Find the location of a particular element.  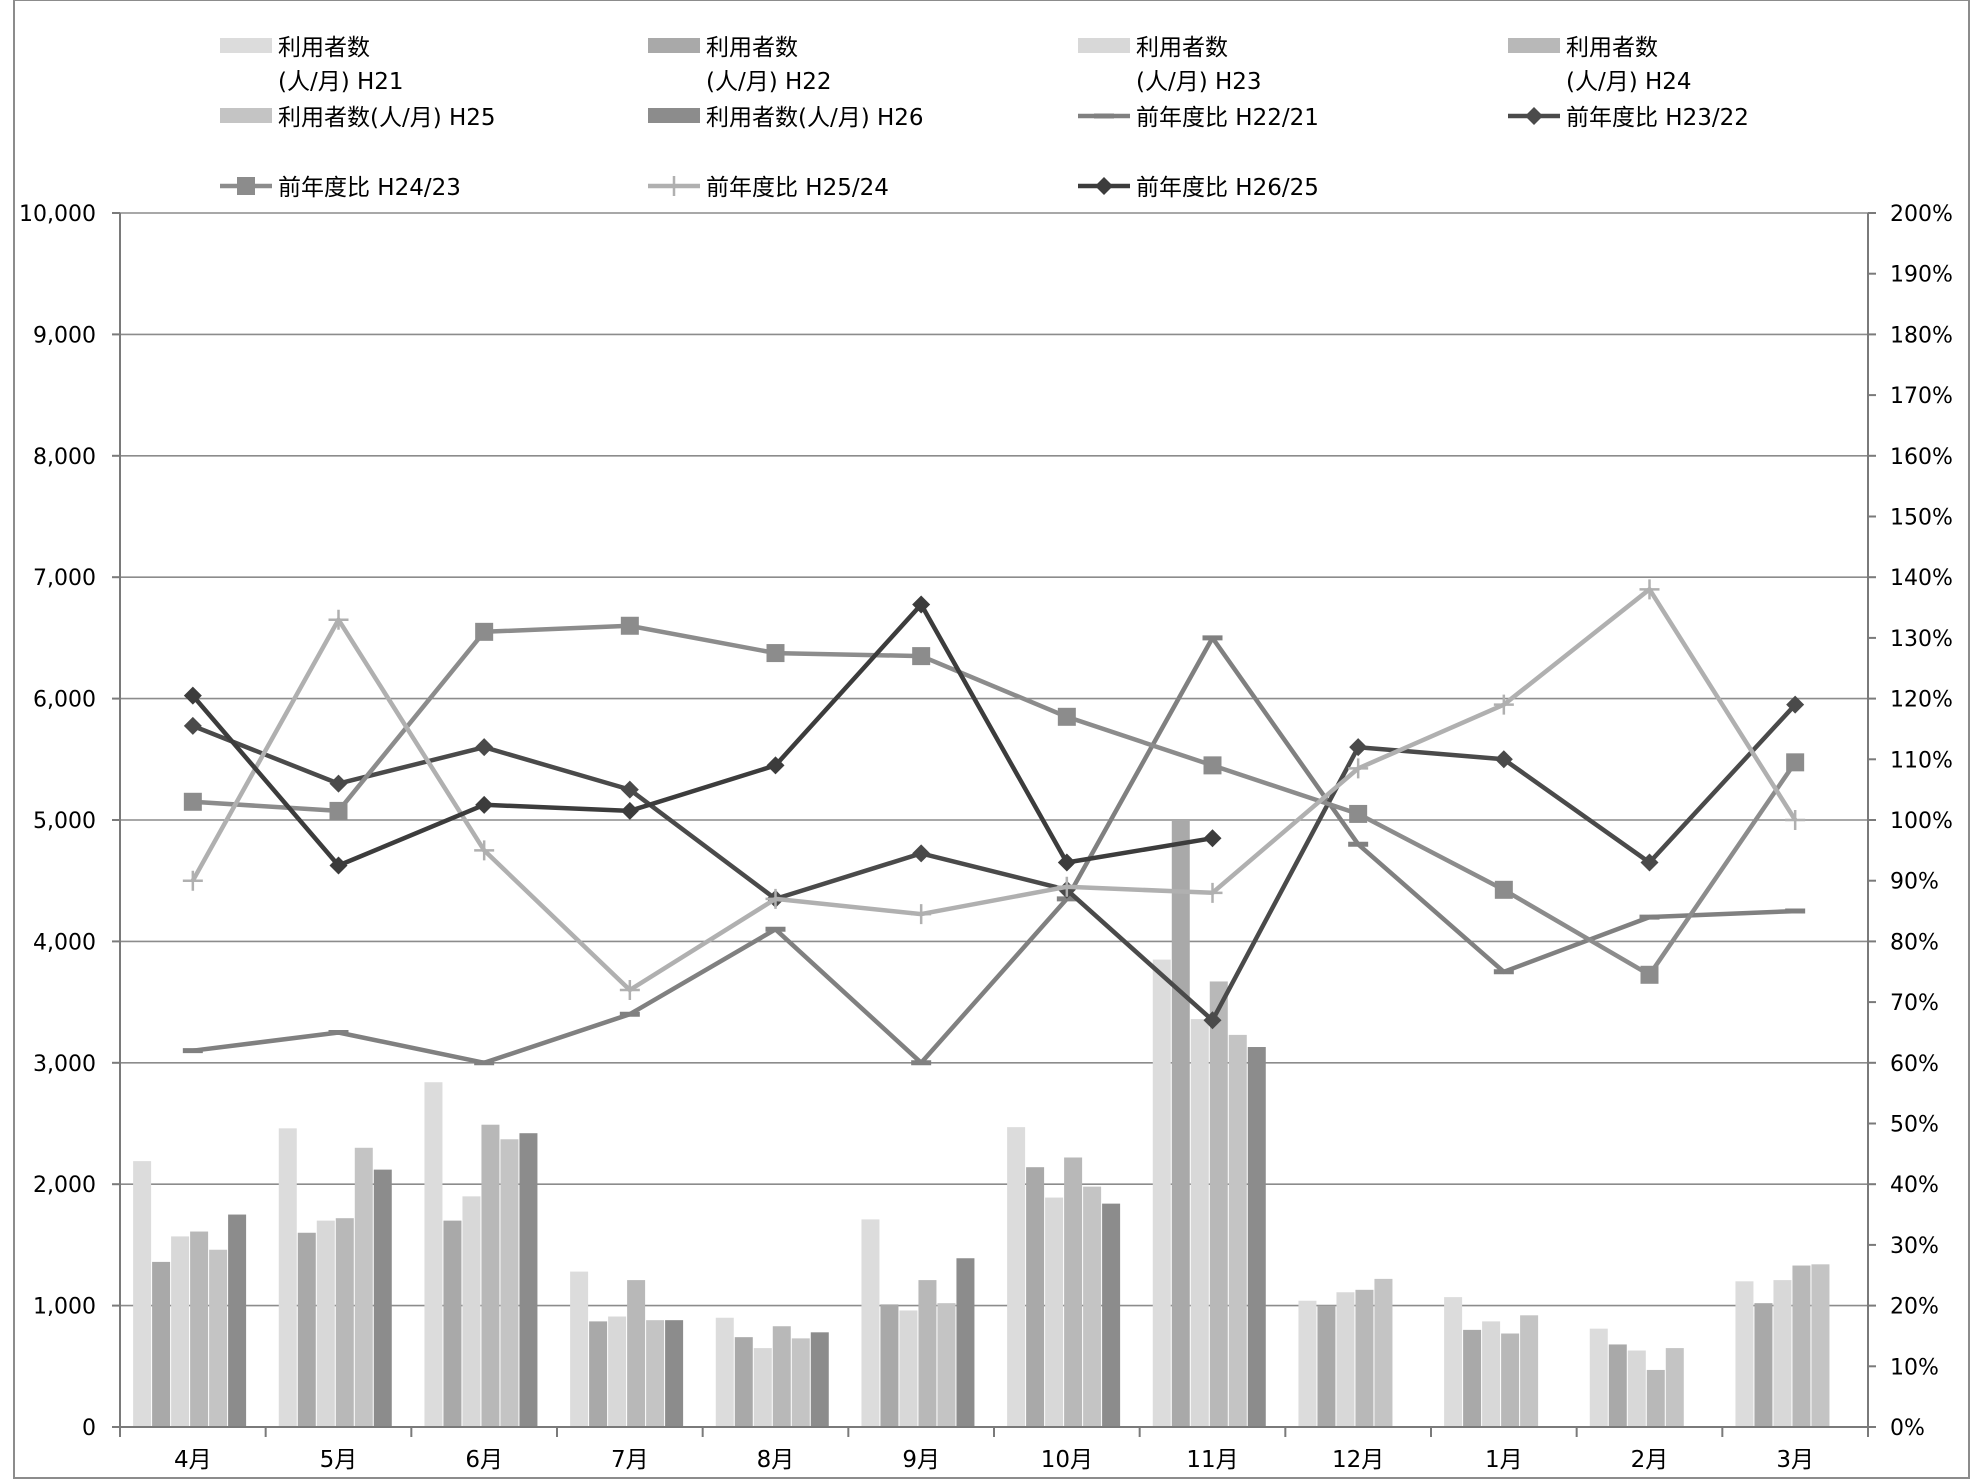

y-right-tick-label: 20% is located at coordinates (1914, 1307).